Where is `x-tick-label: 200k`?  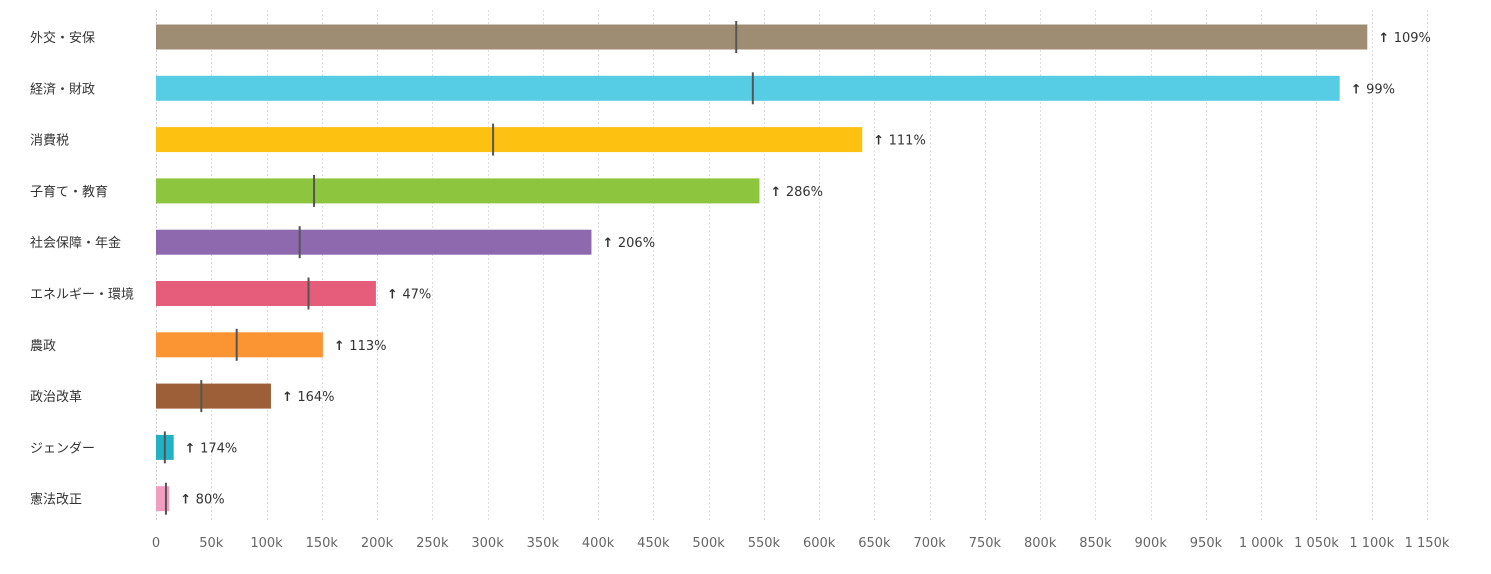 x-tick-label: 200k is located at coordinates (377, 543).